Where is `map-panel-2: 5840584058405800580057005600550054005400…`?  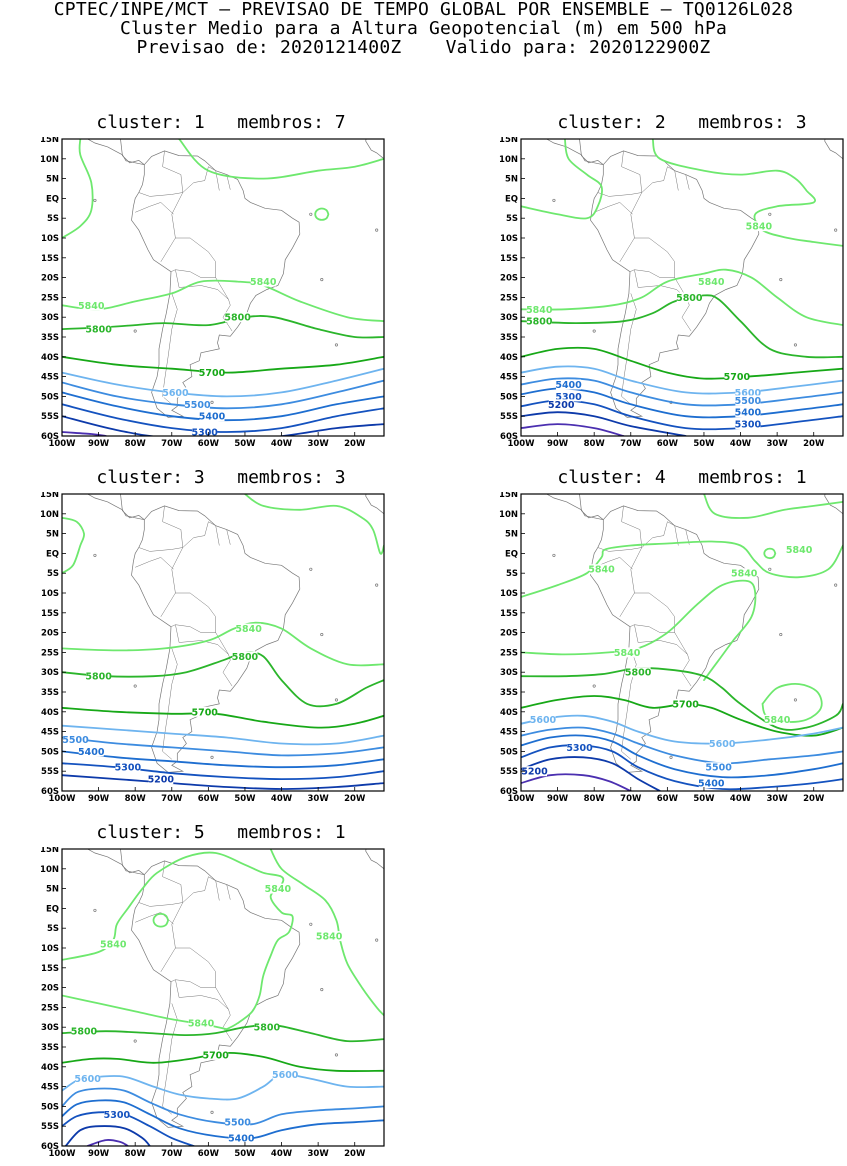
map-panel-2: 5840584058405800580057005600550054005400… is located at coordinates (671, 293).